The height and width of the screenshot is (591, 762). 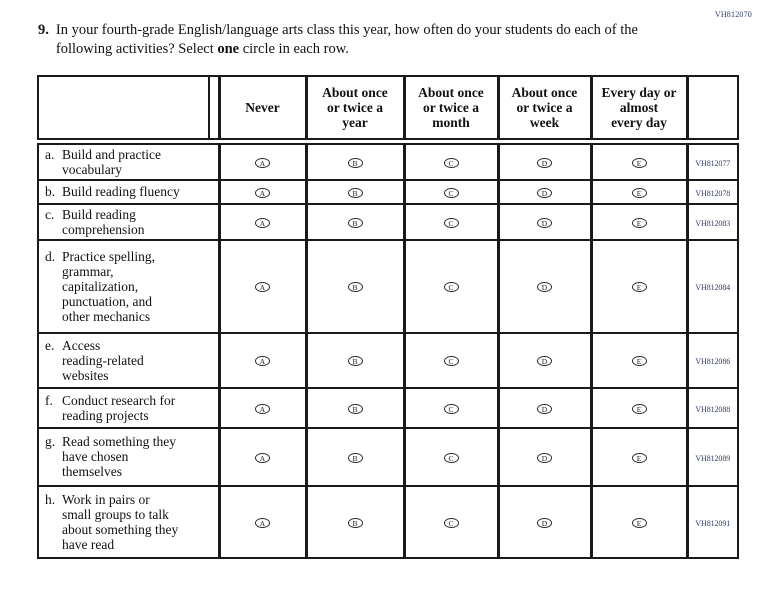 I want to click on row-letter: c., so click(x=50, y=214).